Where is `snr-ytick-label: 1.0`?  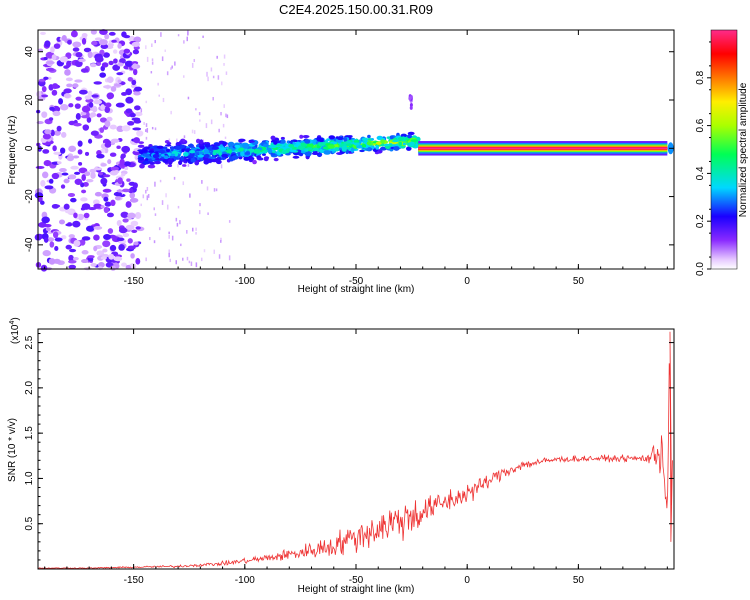 snr-ytick-label: 1.0 is located at coordinates (29, 478).